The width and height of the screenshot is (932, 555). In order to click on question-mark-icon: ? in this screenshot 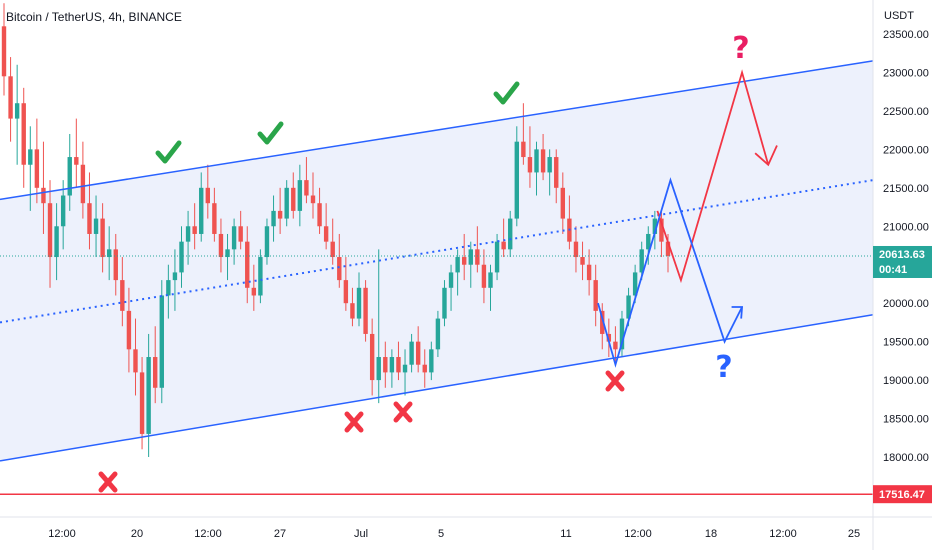, I will do `click(723, 367)`.